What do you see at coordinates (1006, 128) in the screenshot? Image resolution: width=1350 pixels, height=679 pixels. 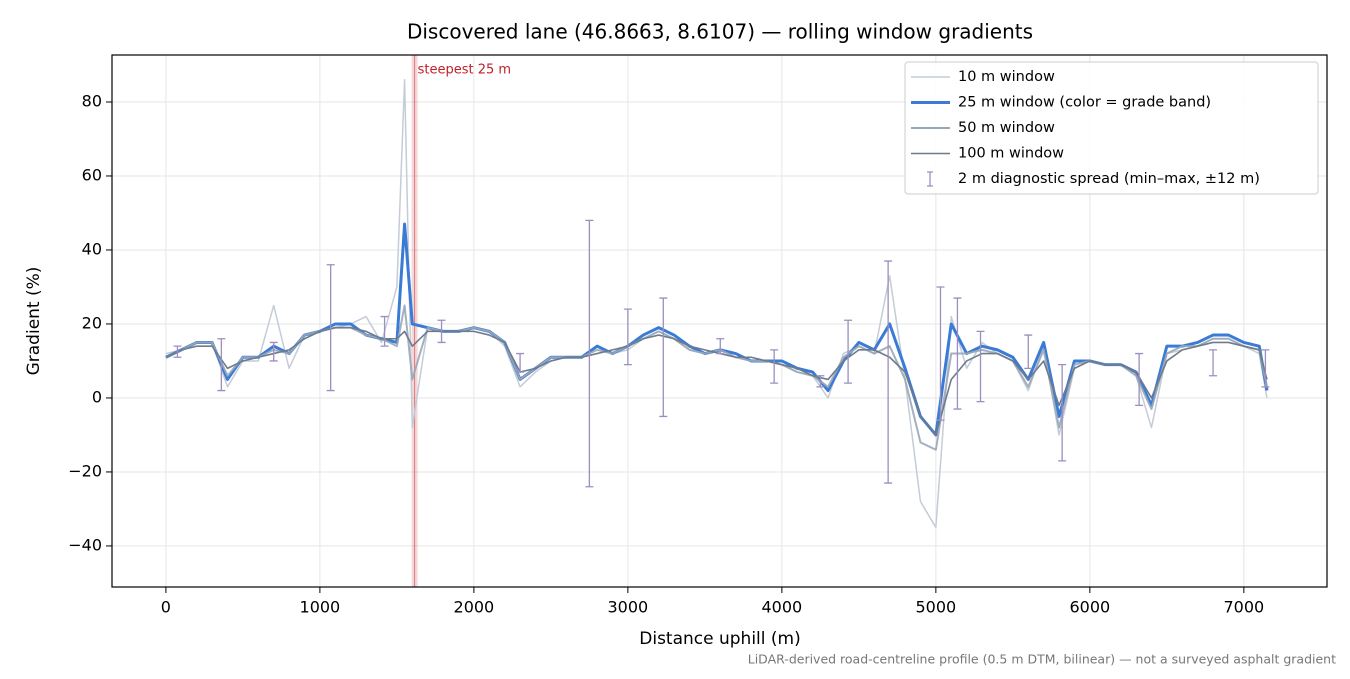 I see `legend-label: 50 m window` at bounding box center [1006, 128].